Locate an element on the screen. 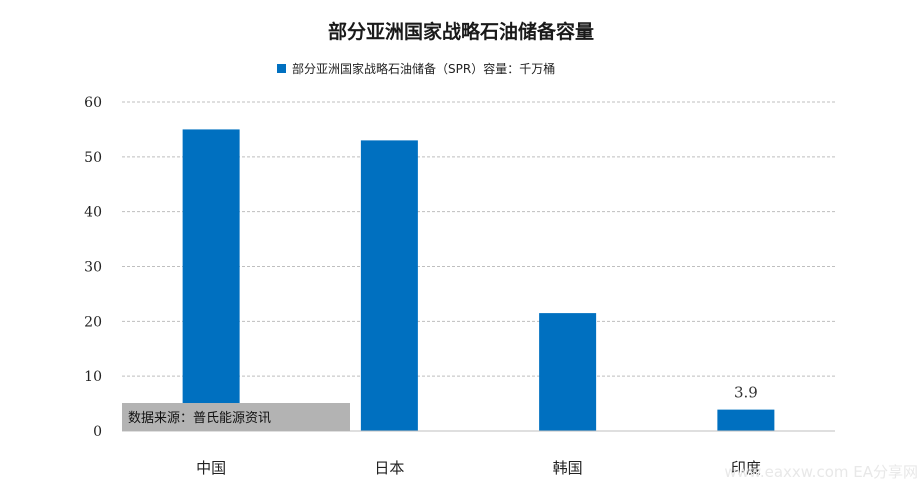 This screenshot has height=485, width=922. source-note-background is located at coordinates (236, 417).